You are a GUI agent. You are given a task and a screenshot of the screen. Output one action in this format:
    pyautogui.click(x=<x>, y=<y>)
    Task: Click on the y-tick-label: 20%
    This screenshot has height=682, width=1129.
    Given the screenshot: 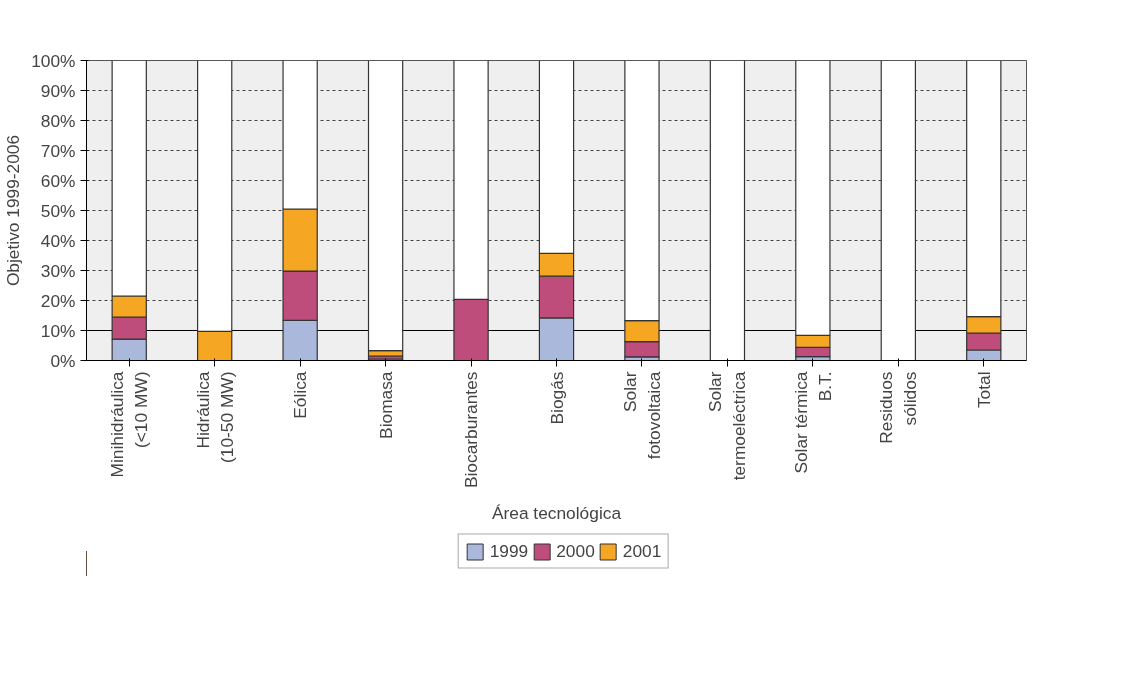 What is the action you would take?
    pyautogui.click(x=58, y=300)
    